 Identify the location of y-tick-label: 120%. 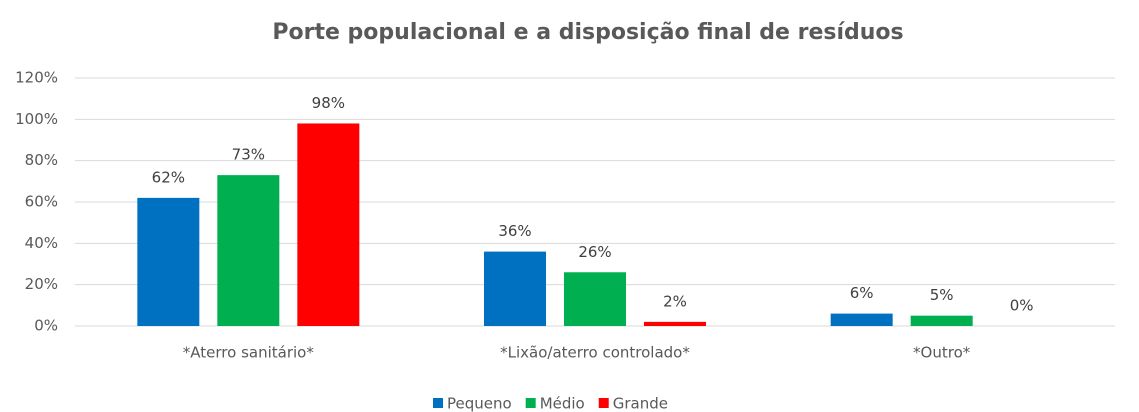
(36, 78).